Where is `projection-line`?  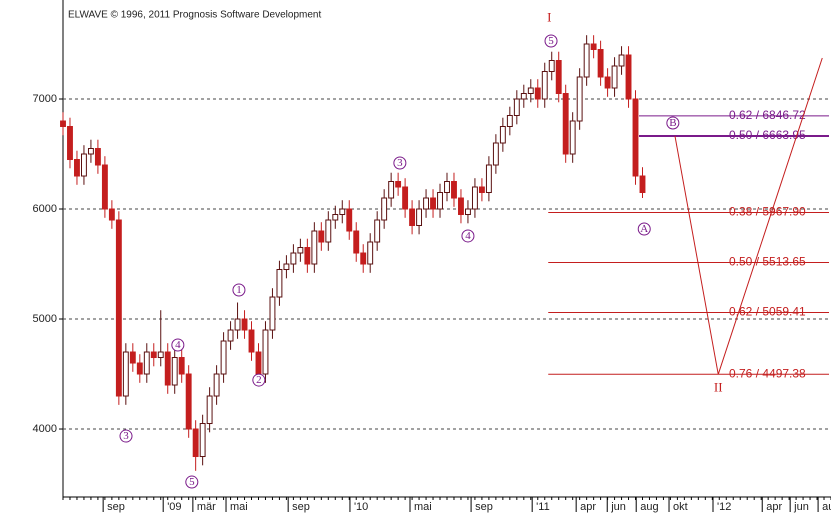 projection-line is located at coordinates (748, 216).